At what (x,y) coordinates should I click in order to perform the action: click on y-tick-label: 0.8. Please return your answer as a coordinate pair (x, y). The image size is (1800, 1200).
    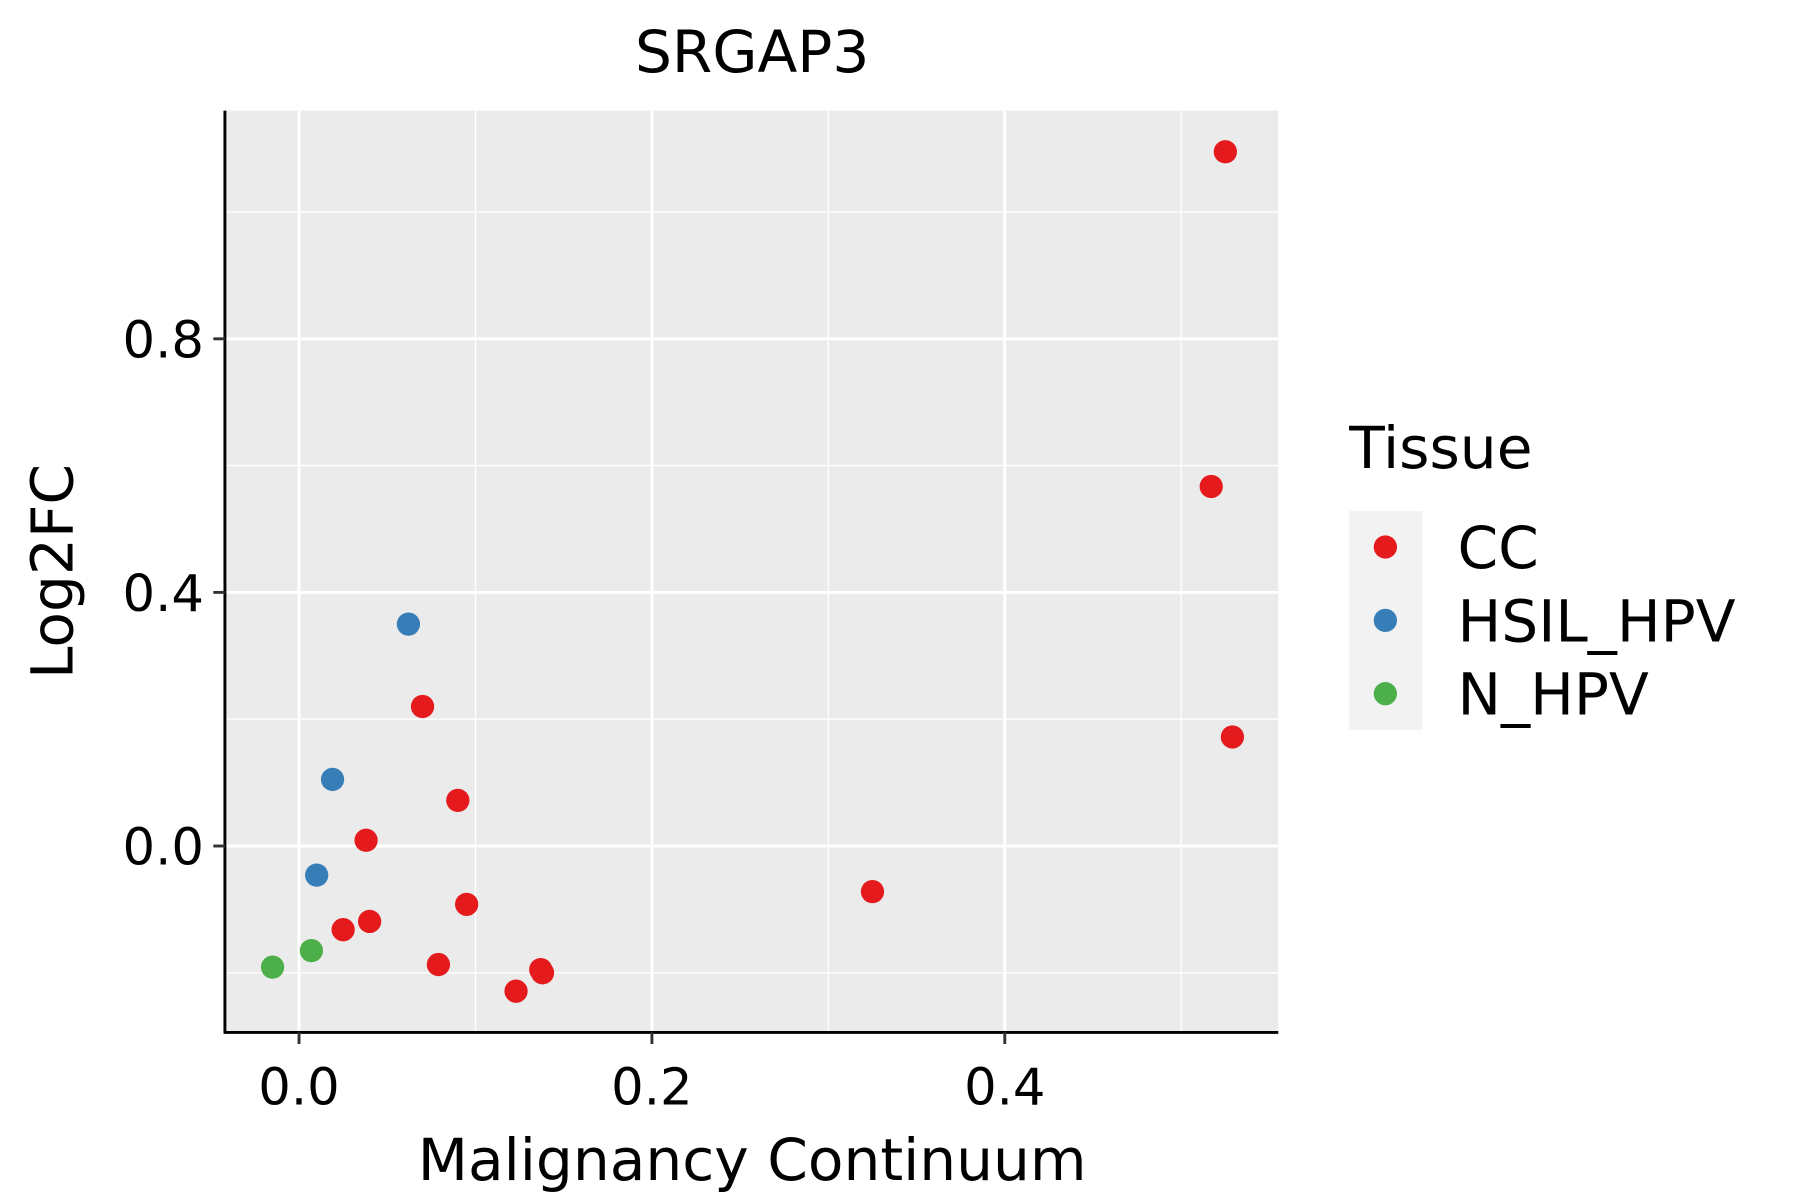
    Looking at the image, I should click on (163, 340).